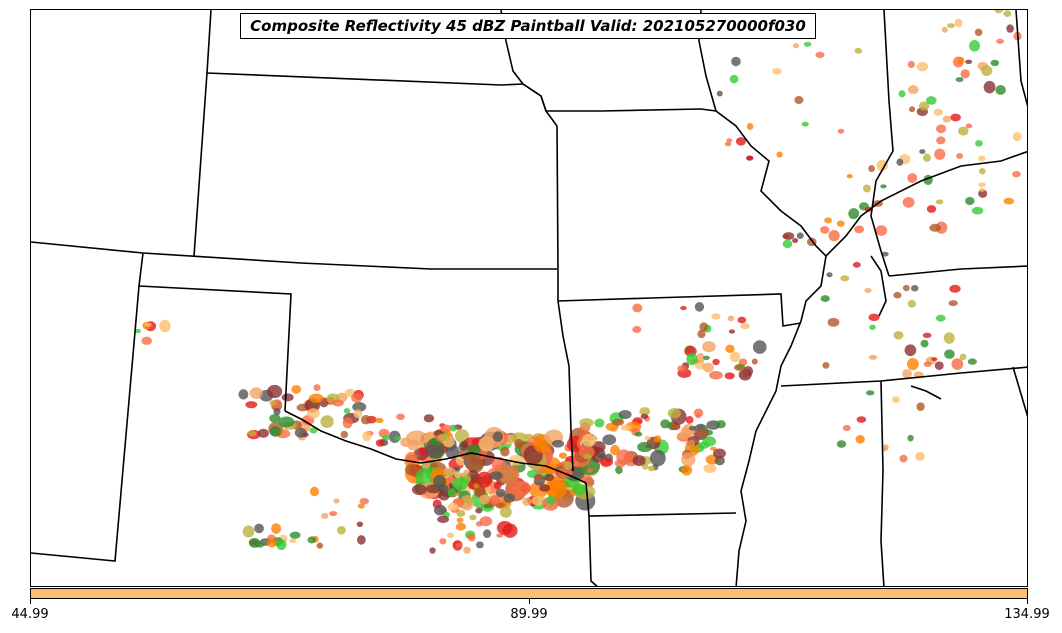  What do you see at coordinates (529, 601) in the screenshot?
I see `colorbar-tick` at bounding box center [529, 601].